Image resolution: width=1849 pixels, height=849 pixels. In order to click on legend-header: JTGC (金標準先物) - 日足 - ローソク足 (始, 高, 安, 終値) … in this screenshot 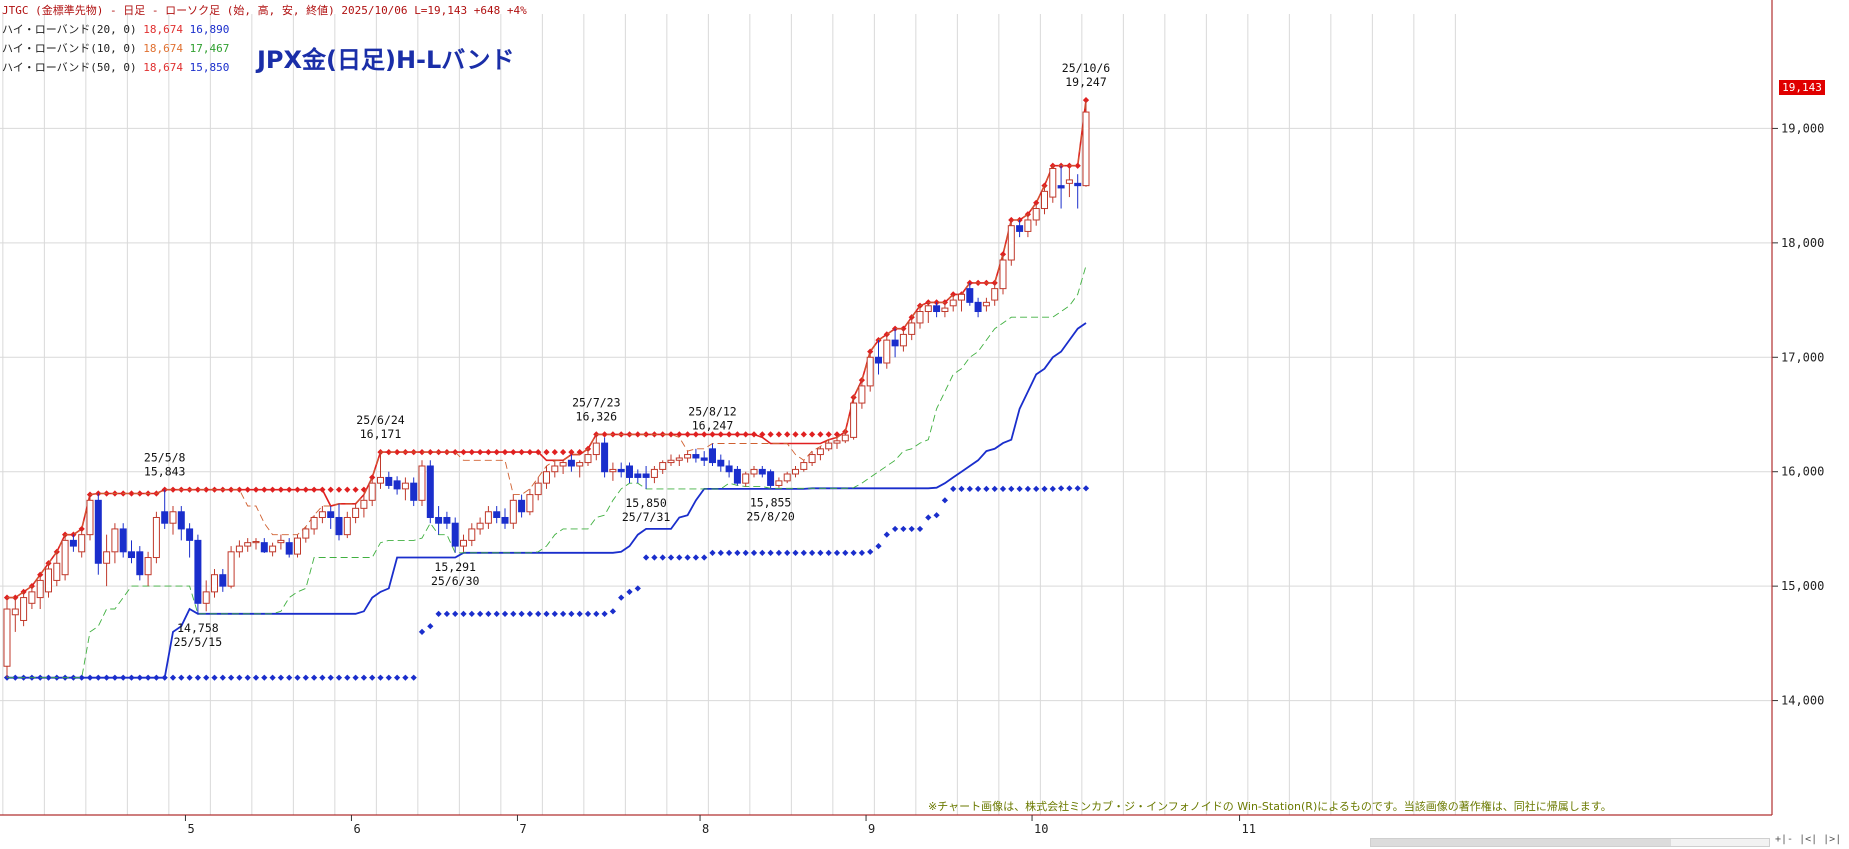, I will do `click(264, 10)`.